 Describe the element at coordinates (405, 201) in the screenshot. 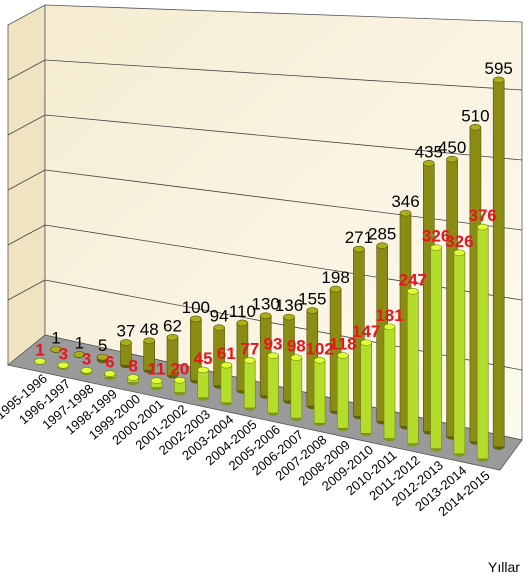

I see `value-label: 346` at that location.